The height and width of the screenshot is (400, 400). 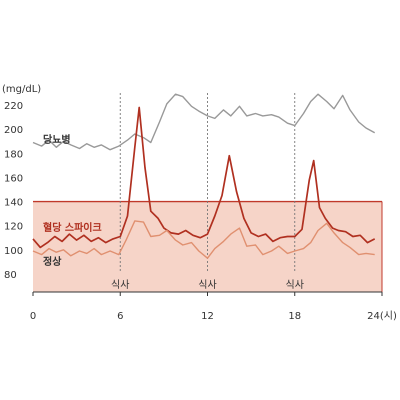 What do you see at coordinates (13, 227) in the screenshot?
I see `y-tick-label: 120` at bounding box center [13, 227].